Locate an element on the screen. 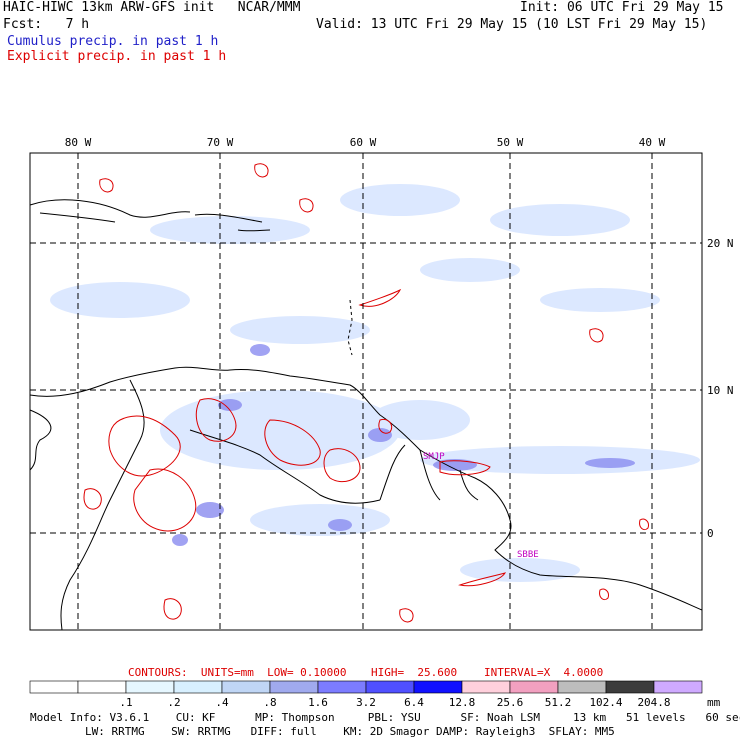  colorbar is located at coordinates (366, 687).